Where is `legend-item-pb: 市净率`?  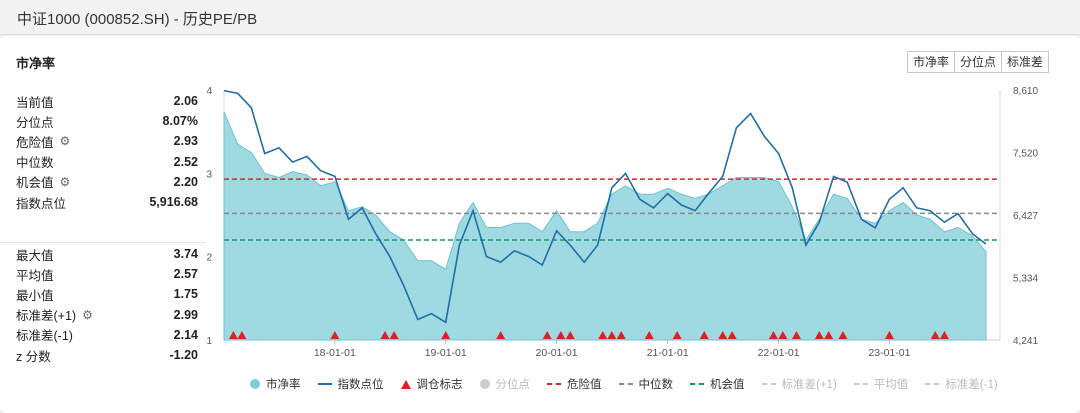
legend-item-pb: 市净率 is located at coordinates (275, 384).